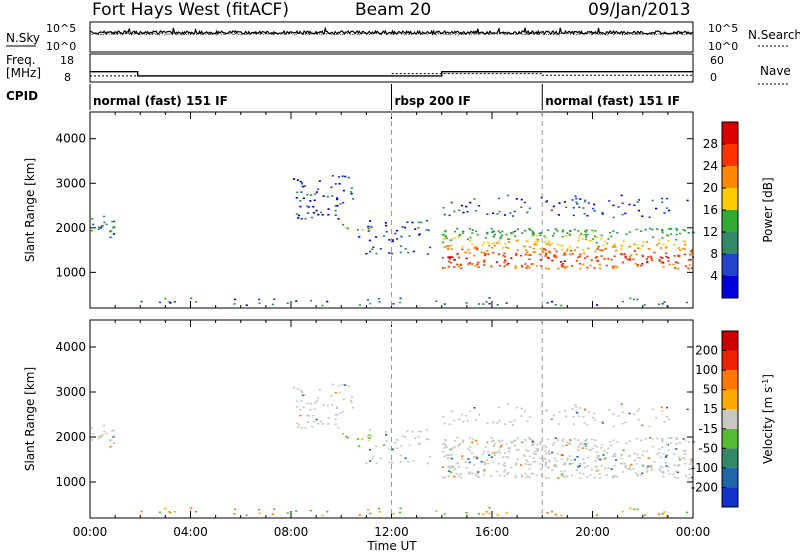 This screenshot has width=800, height=554. What do you see at coordinates (710, 210) in the screenshot?
I see `colorbar-tick-label: 16` at bounding box center [710, 210].